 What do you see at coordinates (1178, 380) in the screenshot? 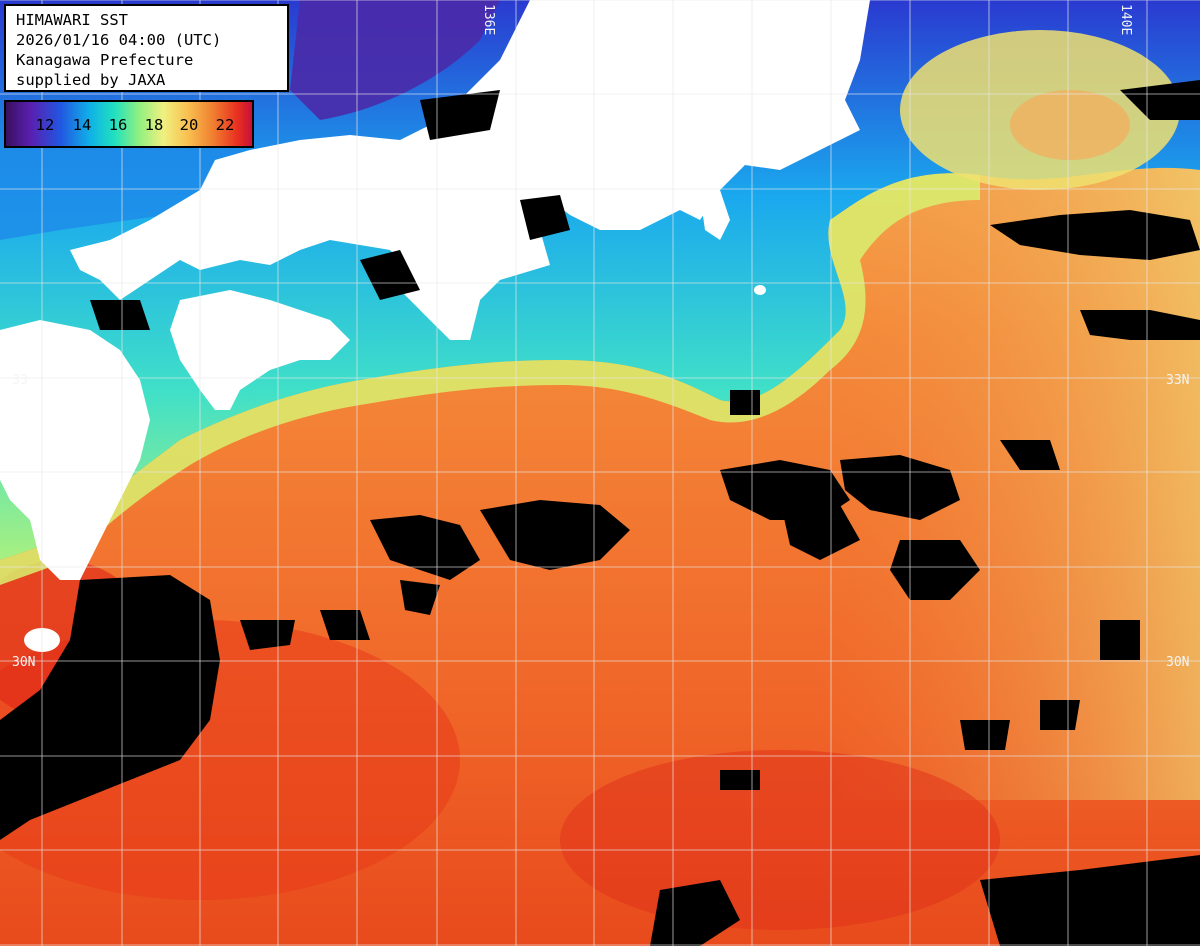
I see `latitude-label-33-right: 33N` at bounding box center [1178, 380].